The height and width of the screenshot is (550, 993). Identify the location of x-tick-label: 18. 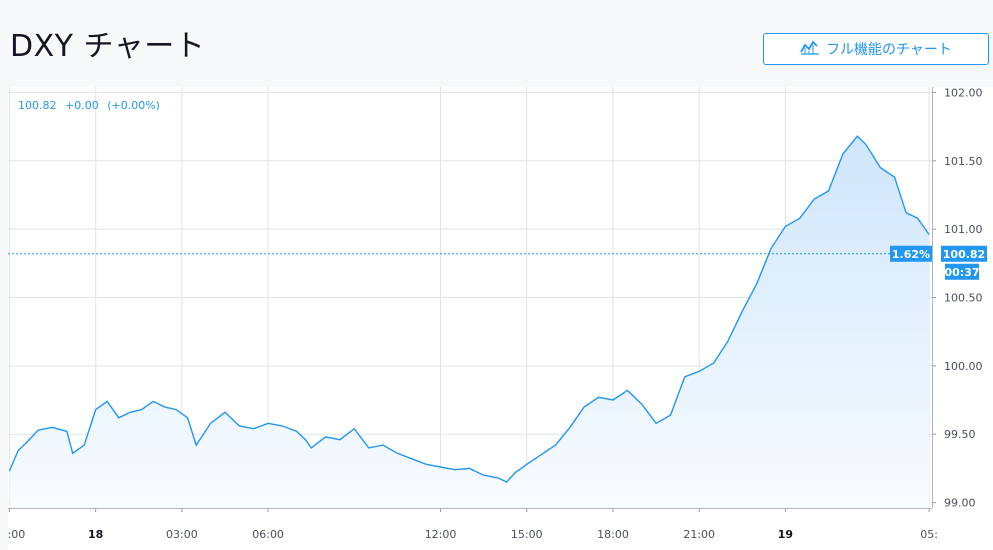
(95, 534).